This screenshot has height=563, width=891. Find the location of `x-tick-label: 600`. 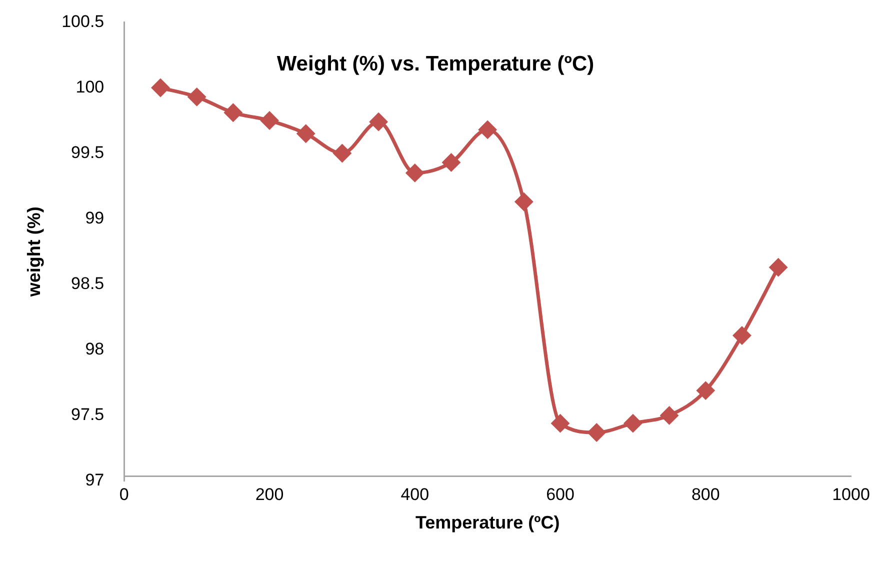

x-tick-label: 600 is located at coordinates (560, 494).